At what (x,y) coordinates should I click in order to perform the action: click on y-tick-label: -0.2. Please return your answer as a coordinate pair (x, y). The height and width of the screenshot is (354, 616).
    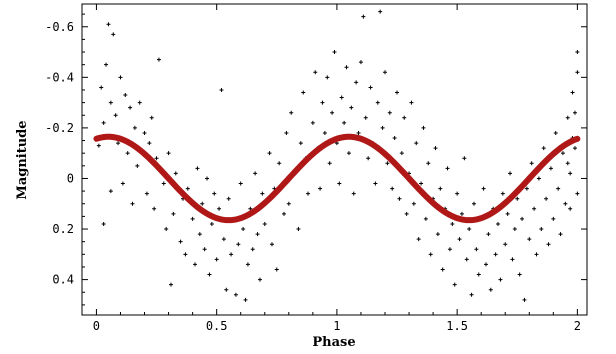
    Looking at the image, I should click on (59, 128).